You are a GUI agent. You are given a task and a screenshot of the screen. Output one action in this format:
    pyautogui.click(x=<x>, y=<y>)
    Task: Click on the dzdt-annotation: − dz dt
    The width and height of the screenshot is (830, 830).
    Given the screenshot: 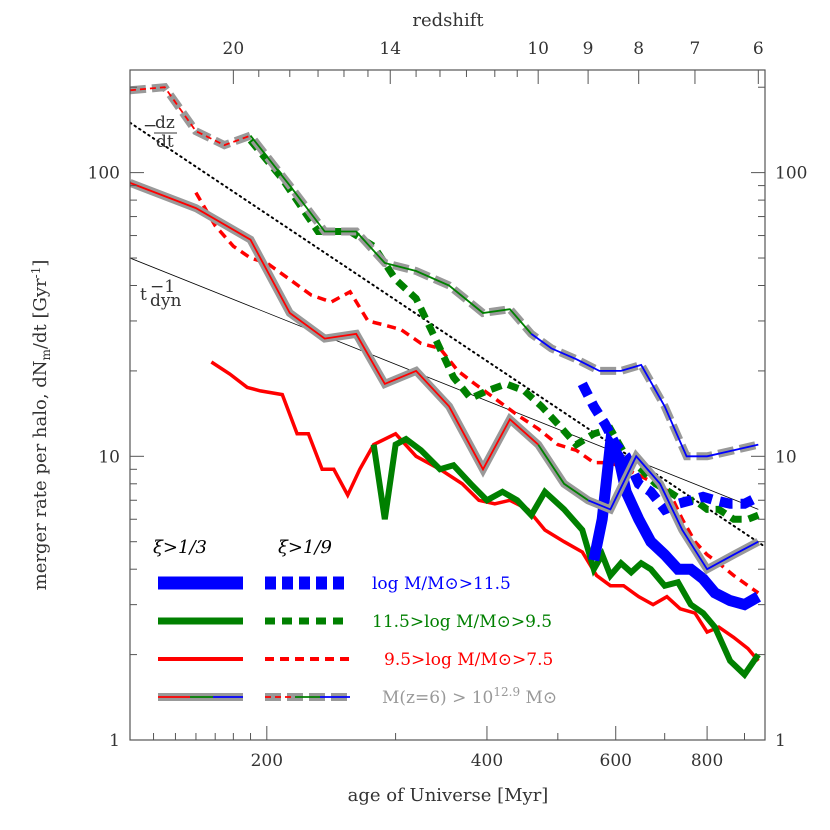 What is the action you would take?
    pyautogui.click(x=160, y=132)
    